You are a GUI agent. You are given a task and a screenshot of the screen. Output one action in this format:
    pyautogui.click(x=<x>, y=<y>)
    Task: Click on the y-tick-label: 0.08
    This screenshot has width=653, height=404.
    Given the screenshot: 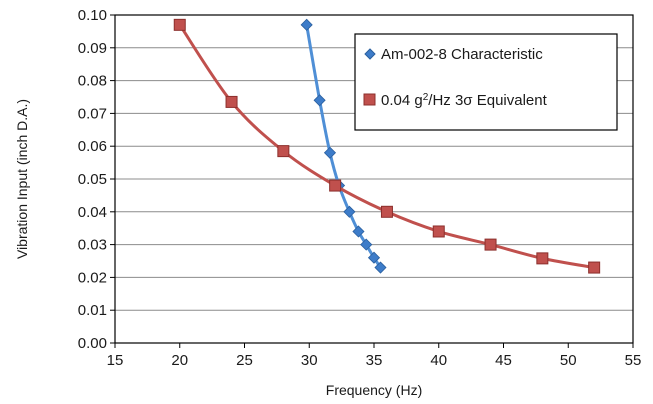 What is the action you would take?
    pyautogui.click(x=92, y=81)
    